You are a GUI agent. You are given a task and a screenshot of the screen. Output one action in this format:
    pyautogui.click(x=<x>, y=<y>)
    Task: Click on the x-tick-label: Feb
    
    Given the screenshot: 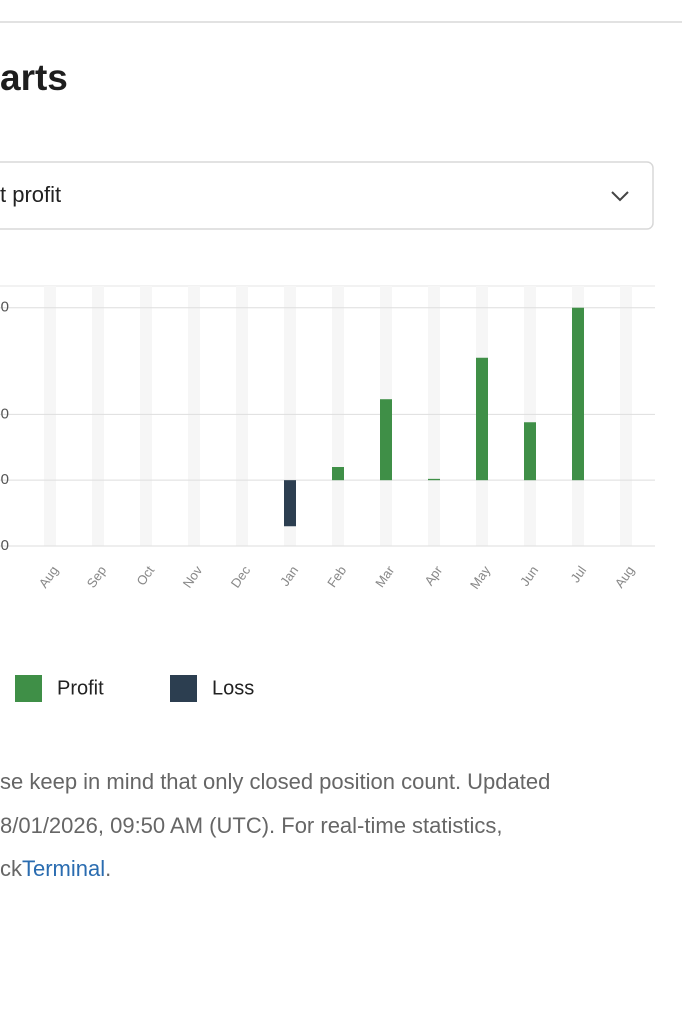 What is the action you would take?
    pyautogui.click(x=336, y=576)
    